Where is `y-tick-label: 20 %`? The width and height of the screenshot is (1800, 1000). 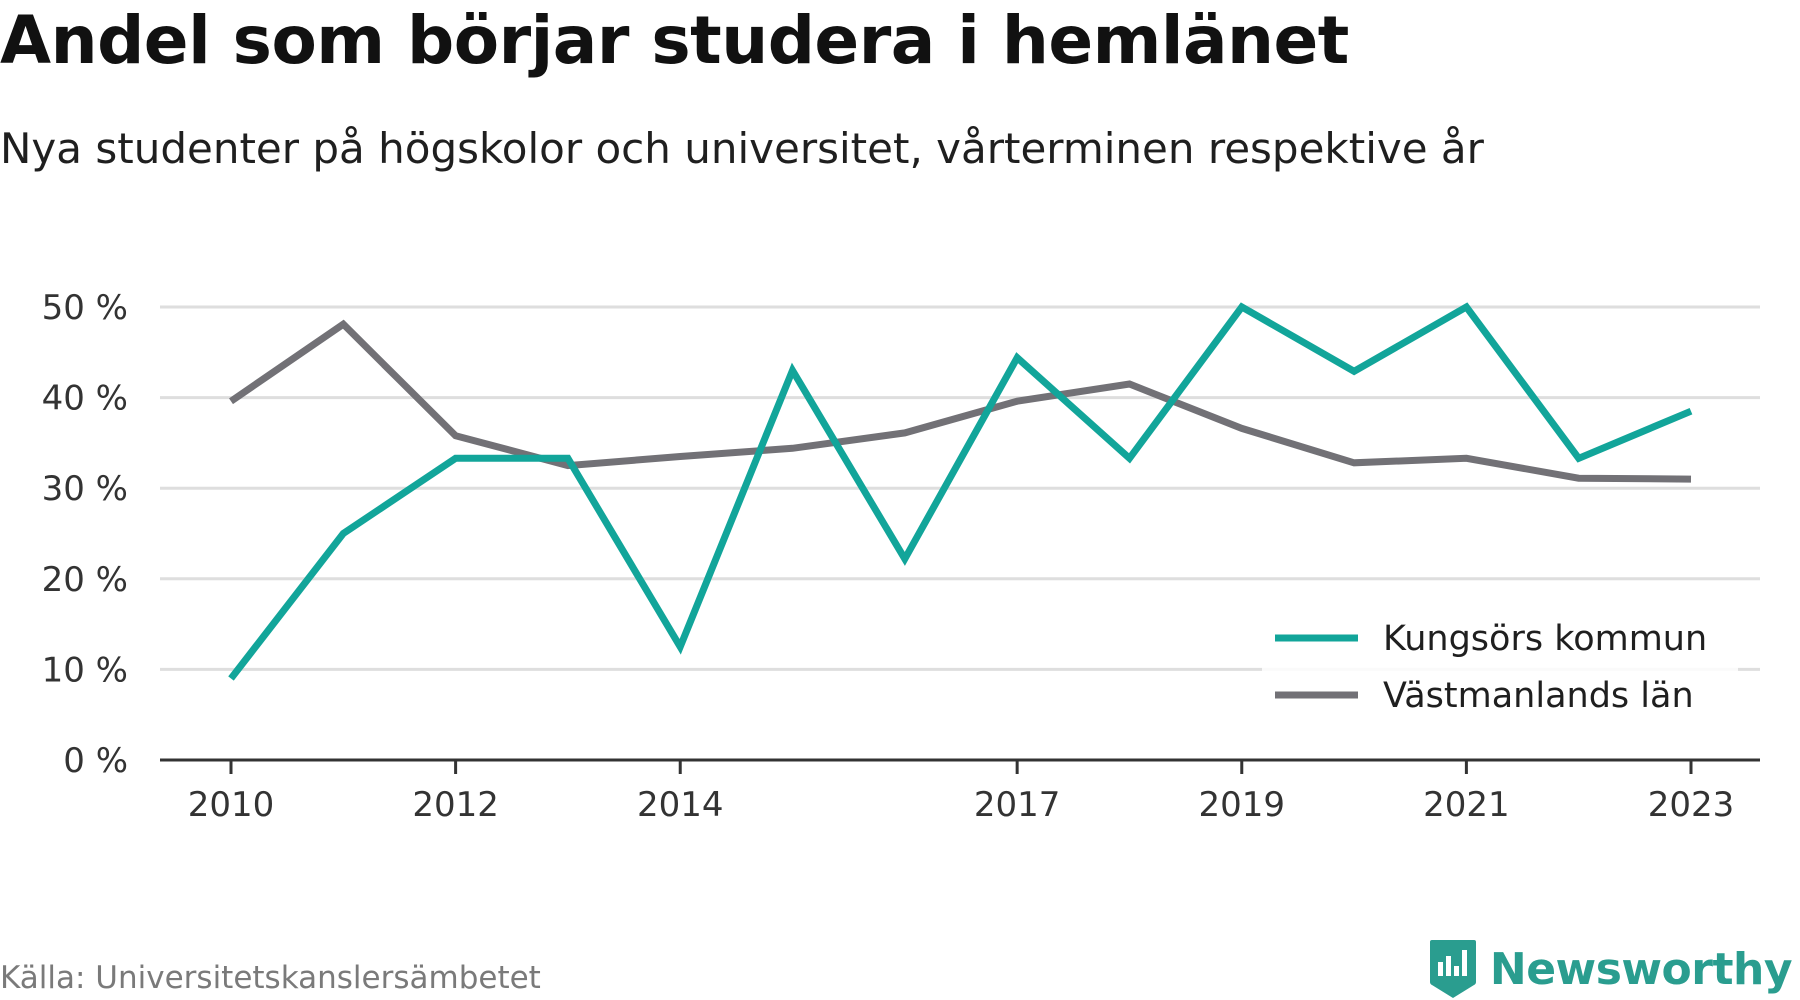
y-tick-label: 20 % is located at coordinates (85, 580).